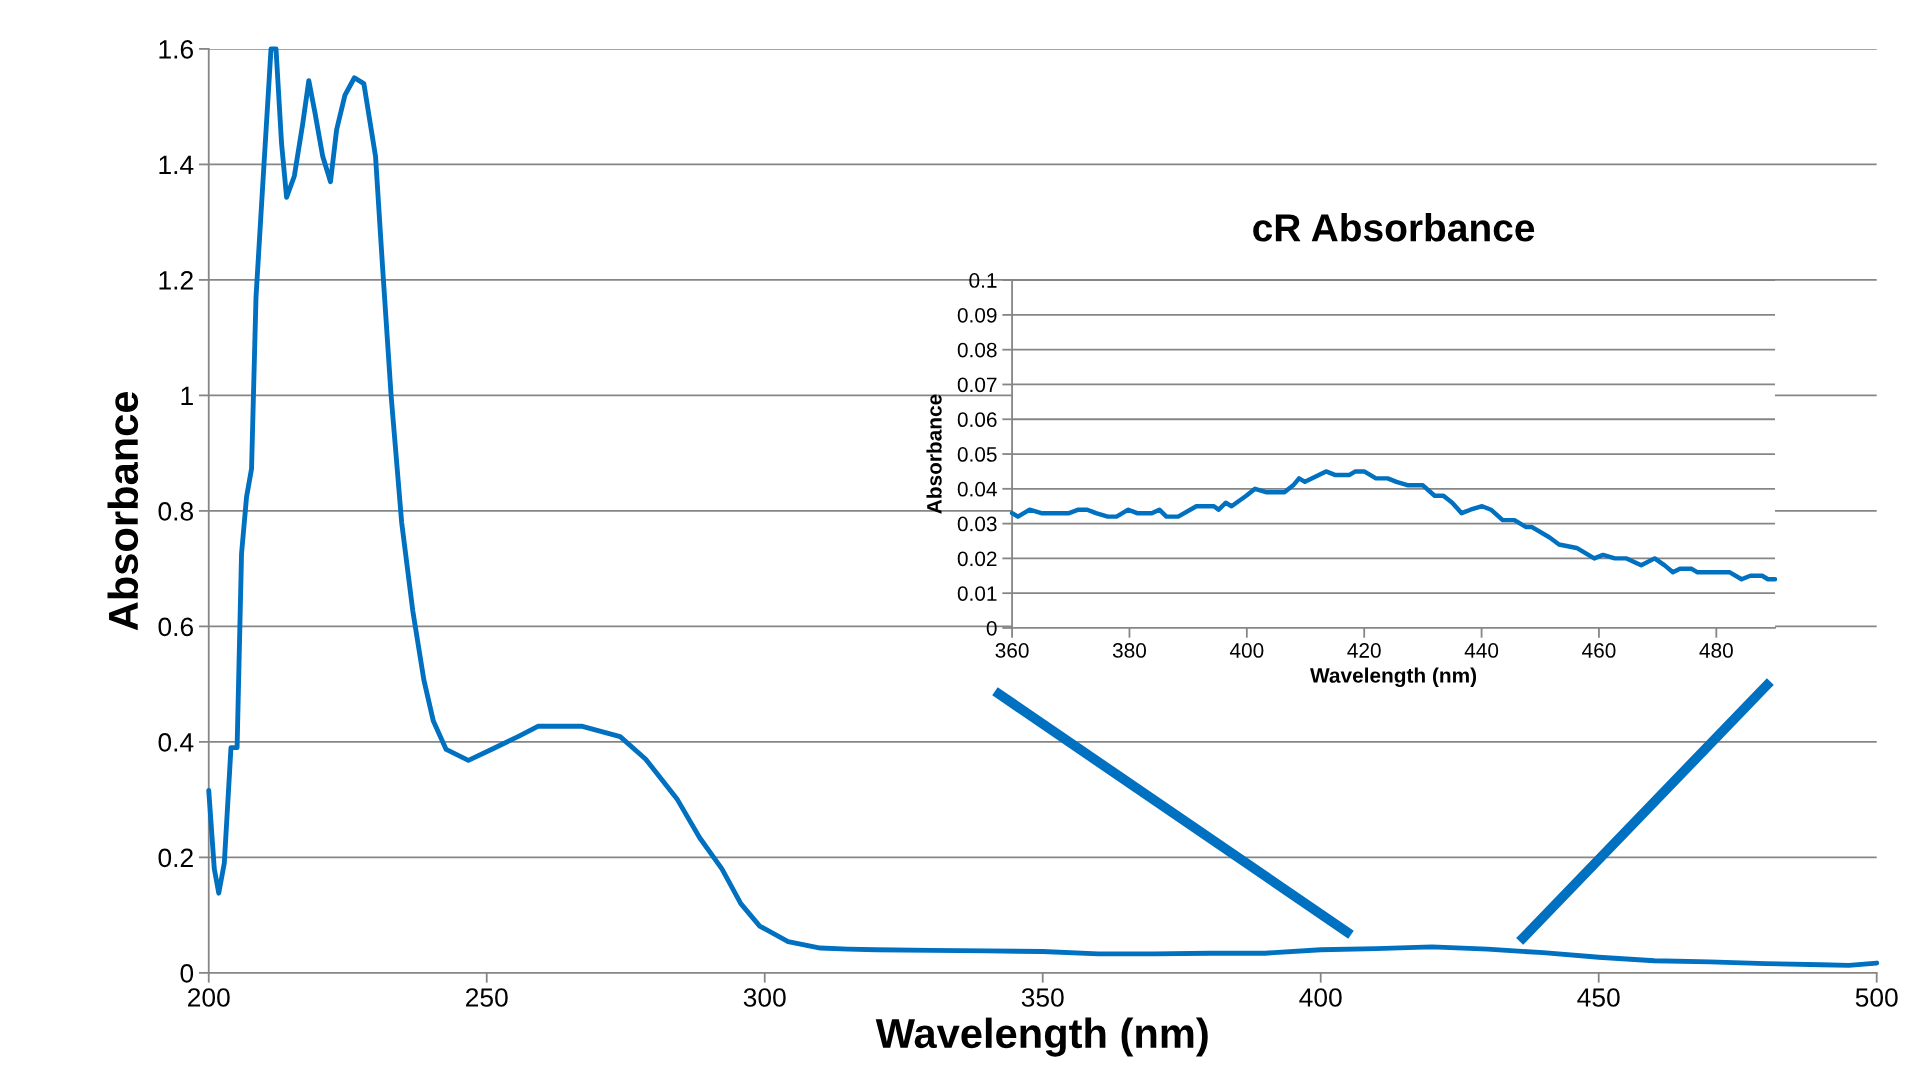  Describe the element at coordinates (977, 420) in the screenshot. I see `y-tick-label: 0.06` at that location.